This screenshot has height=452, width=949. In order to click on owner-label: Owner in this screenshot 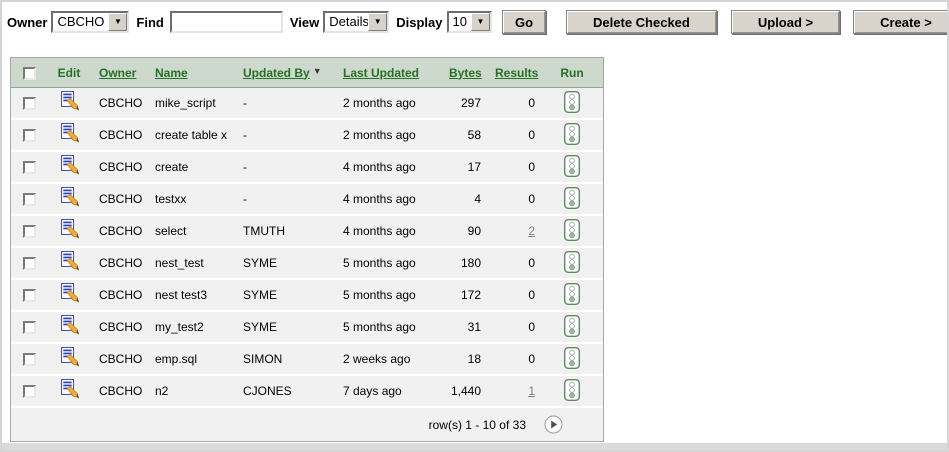, I will do `click(27, 22)`.